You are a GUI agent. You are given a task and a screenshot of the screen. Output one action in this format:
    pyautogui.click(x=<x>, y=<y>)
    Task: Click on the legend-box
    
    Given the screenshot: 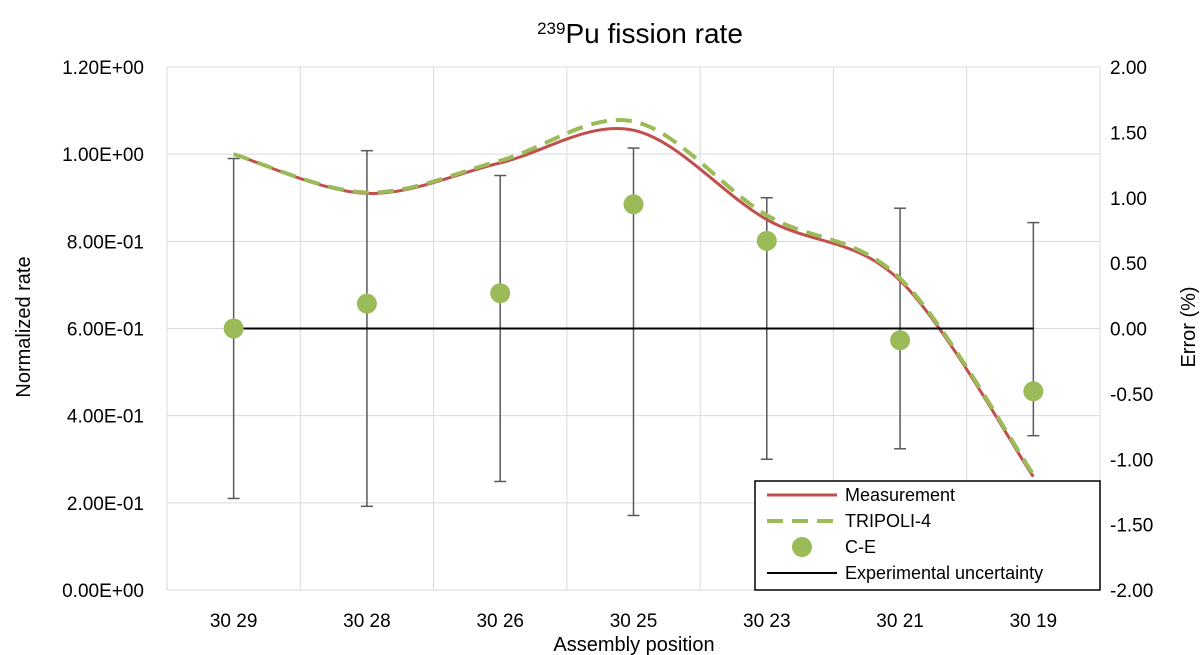 What is the action you would take?
    pyautogui.click(x=927, y=535)
    